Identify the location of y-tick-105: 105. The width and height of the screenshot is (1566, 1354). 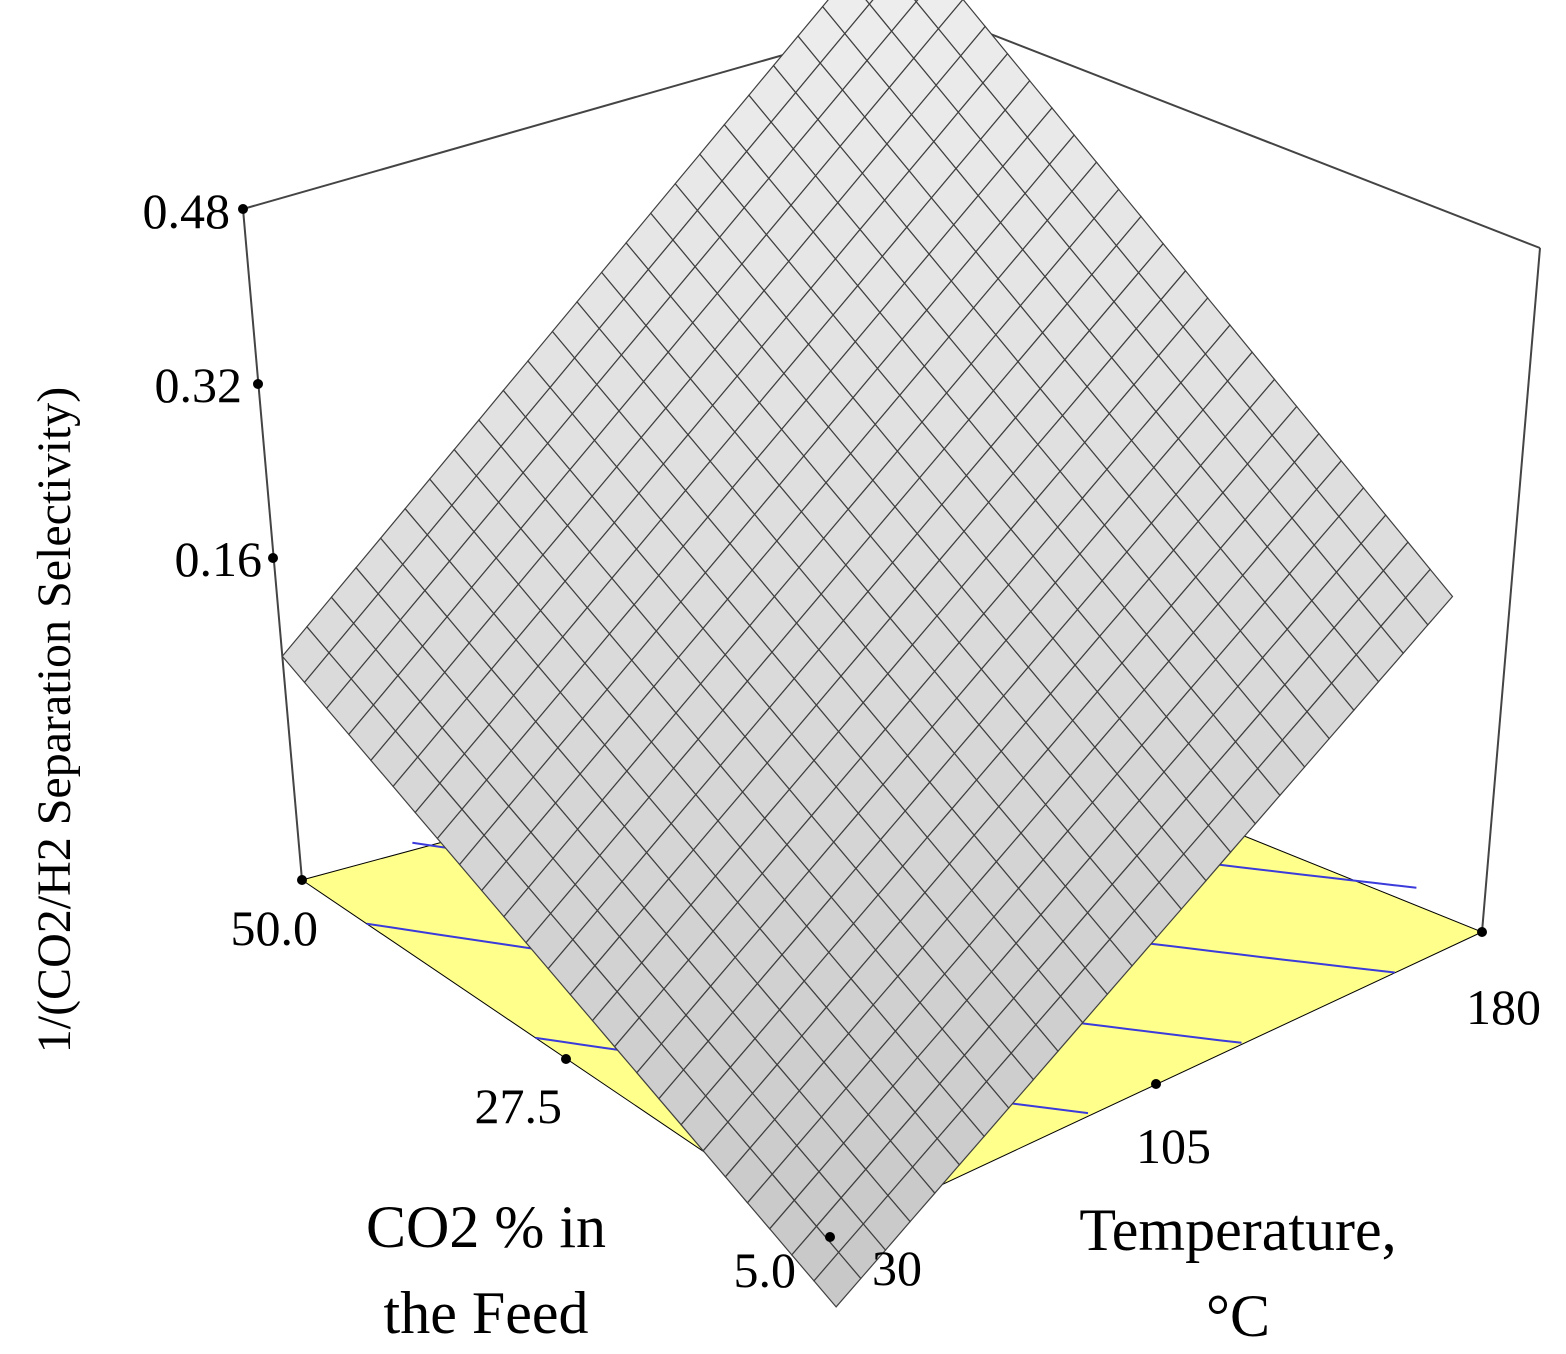
(1173, 1146).